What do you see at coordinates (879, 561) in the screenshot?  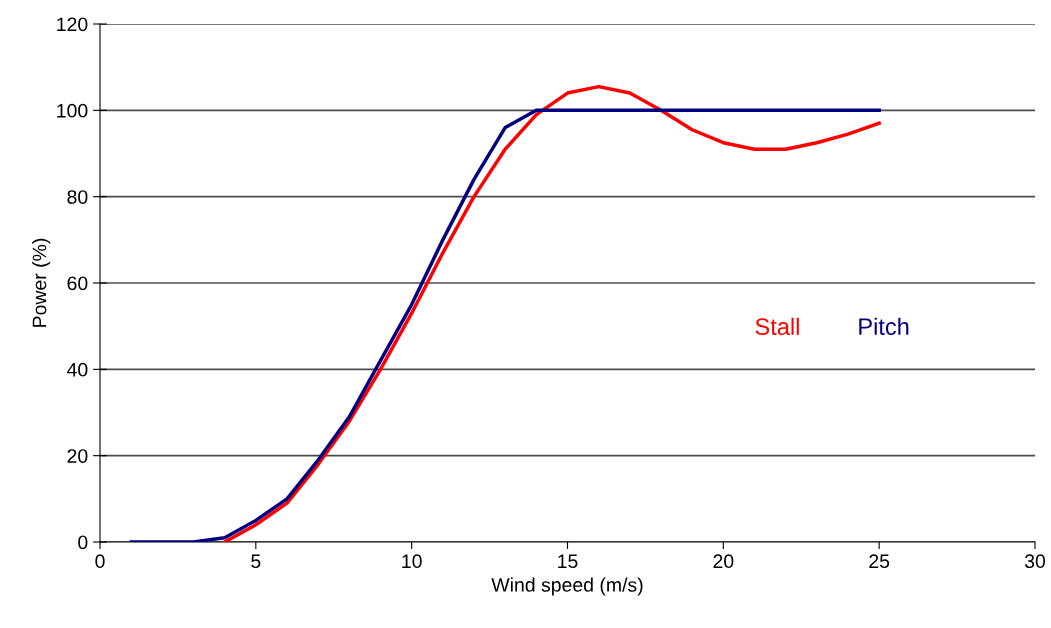 I see `x-tick-label: 25` at bounding box center [879, 561].